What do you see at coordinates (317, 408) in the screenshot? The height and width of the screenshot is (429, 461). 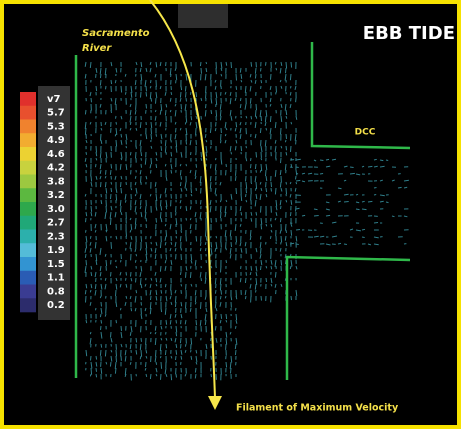 I see `filament-label: Filament of Maximum Velocity` at bounding box center [317, 408].